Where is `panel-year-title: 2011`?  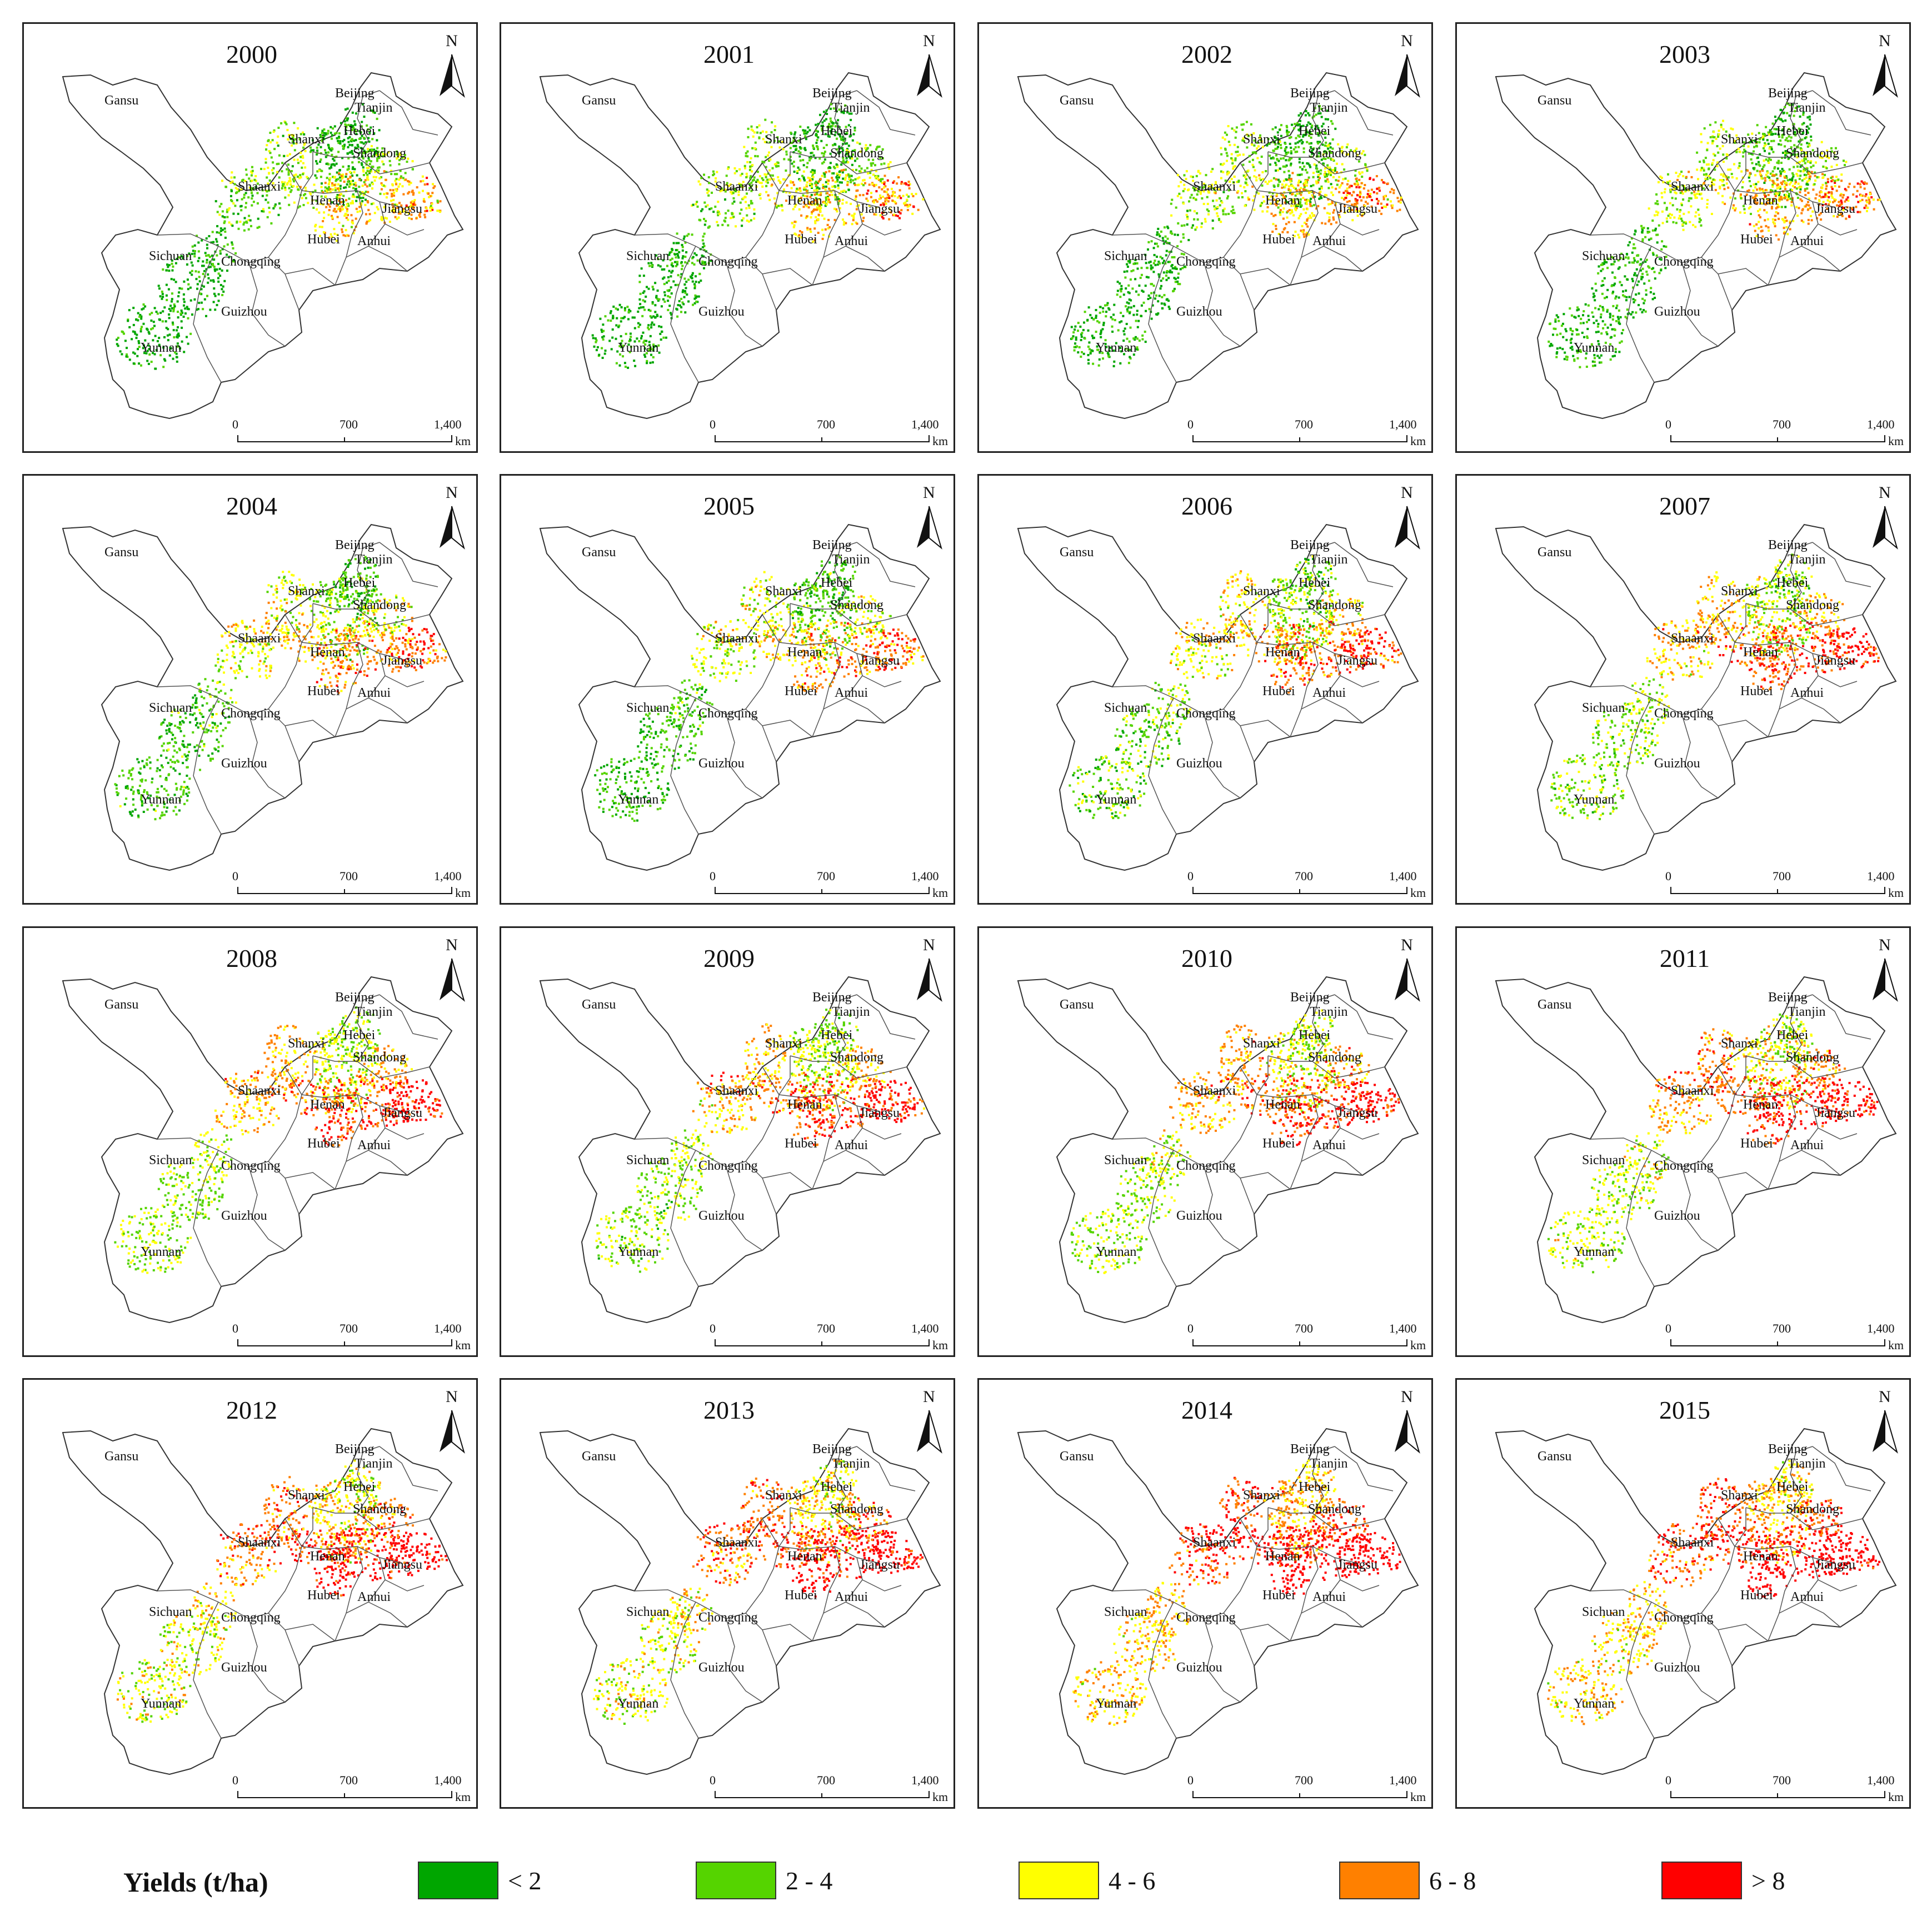 panel-year-title: 2011 is located at coordinates (1685, 958).